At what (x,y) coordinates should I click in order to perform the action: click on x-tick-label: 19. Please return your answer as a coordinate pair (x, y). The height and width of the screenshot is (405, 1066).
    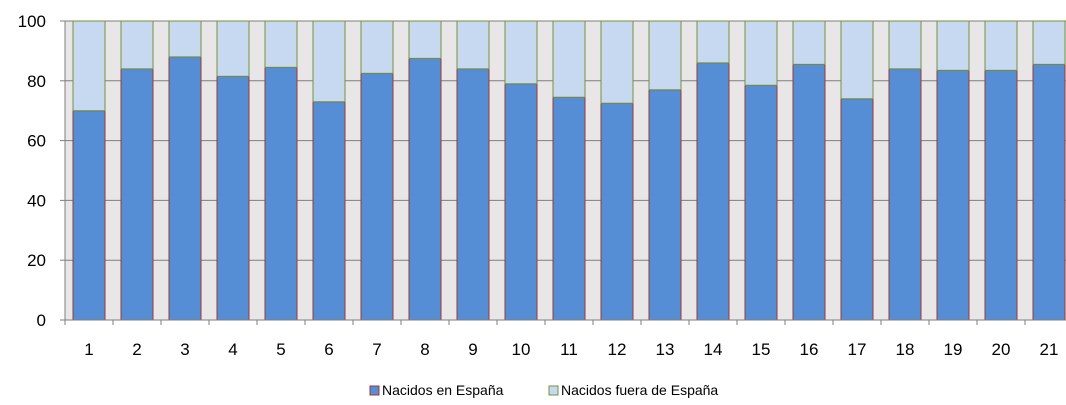
    Looking at the image, I should click on (953, 349).